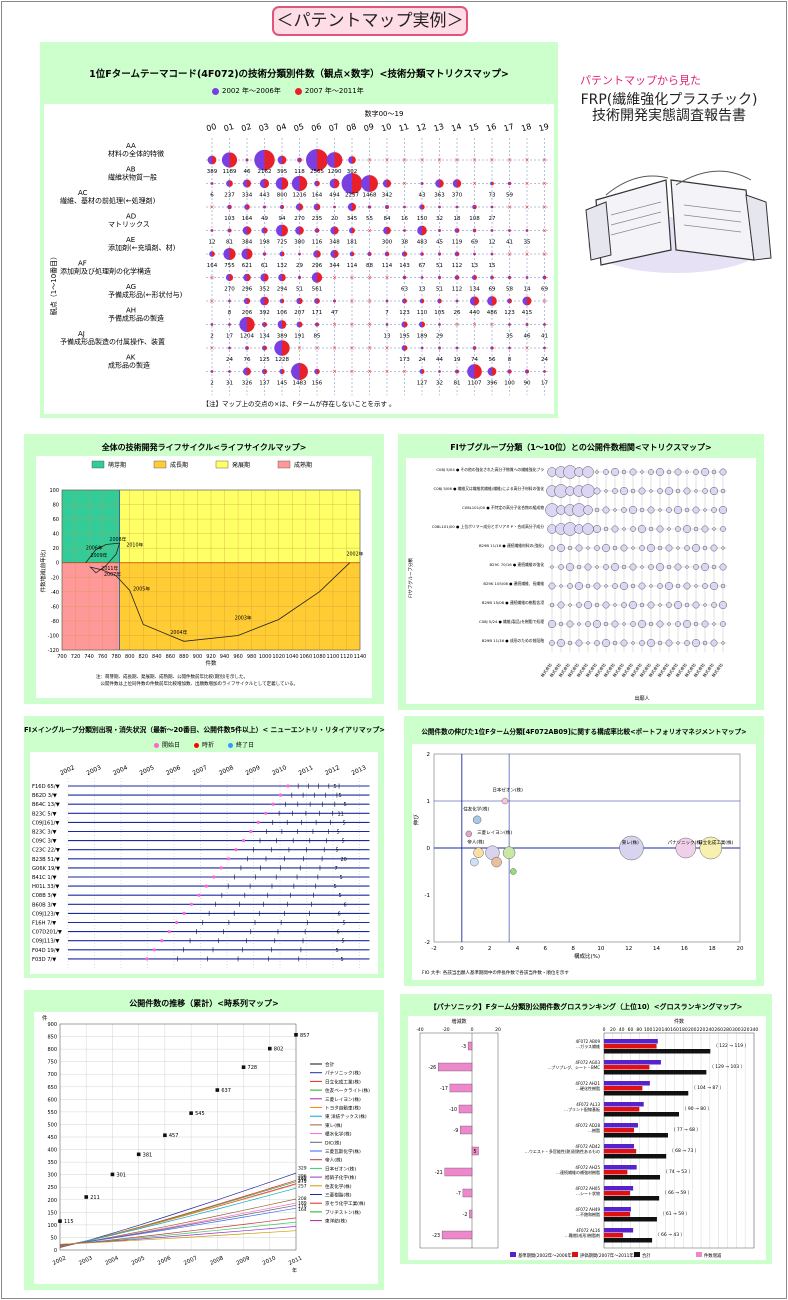  What do you see at coordinates (754, 1030) in the screenshot?
I see `ranking-right-tick: 340` at bounding box center [754, 1030].